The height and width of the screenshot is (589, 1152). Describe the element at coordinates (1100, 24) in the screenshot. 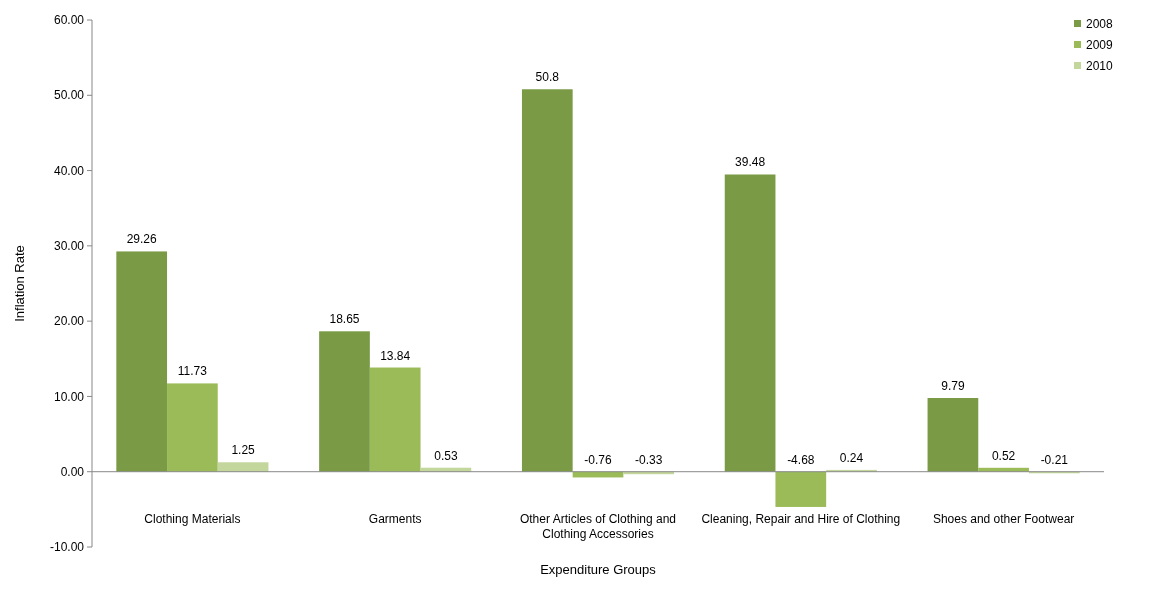

I see `legend-label: 2008` at that location.